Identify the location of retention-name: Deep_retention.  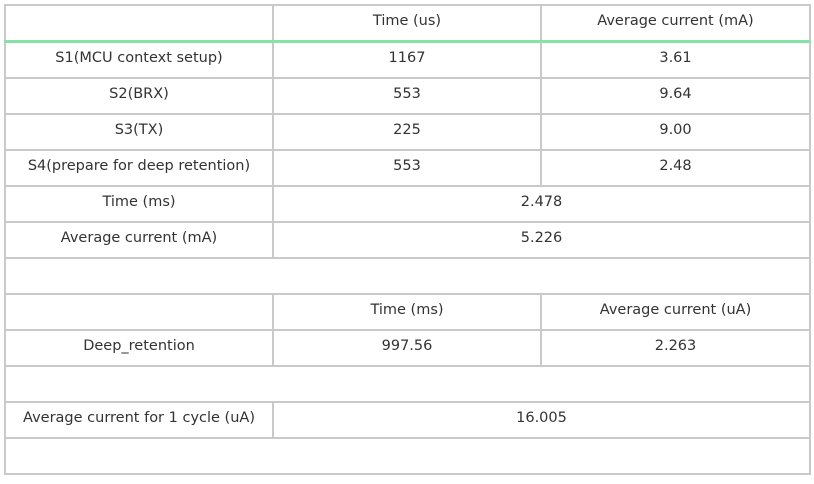
(139, 348).